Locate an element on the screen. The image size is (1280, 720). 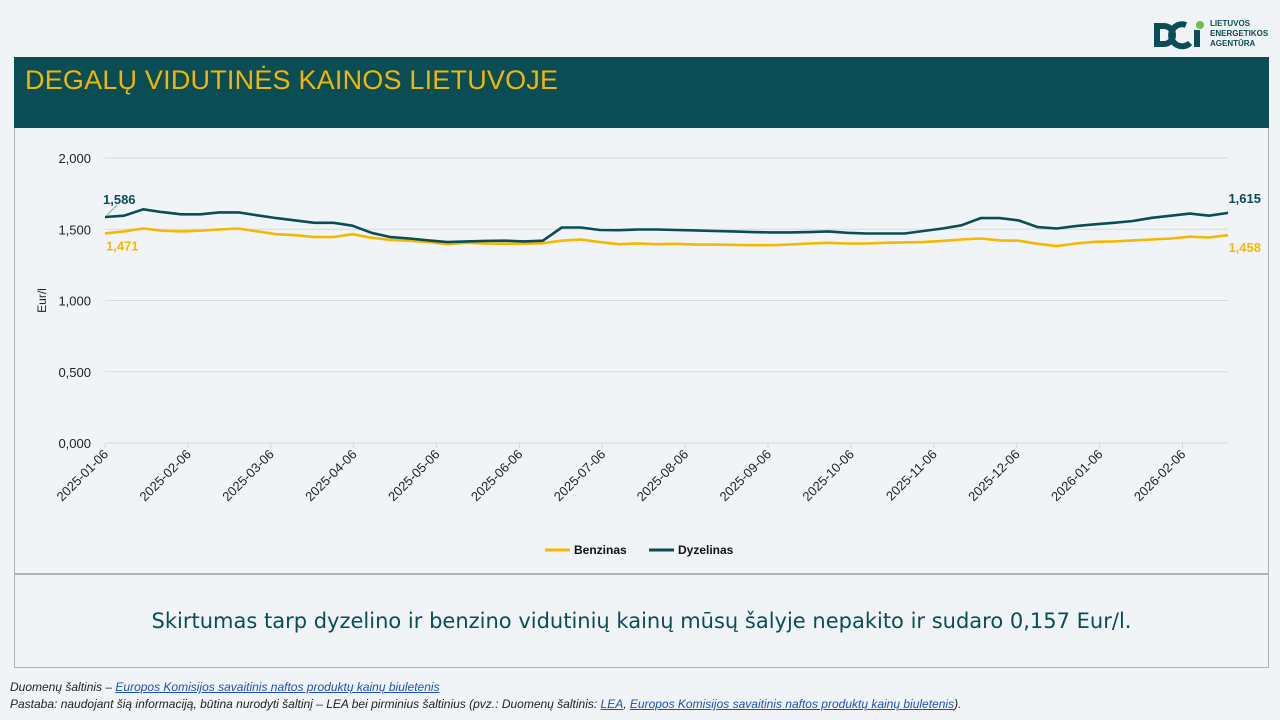
logo-line-3: AGENTŪRA is located at coordinates (1233, 43).